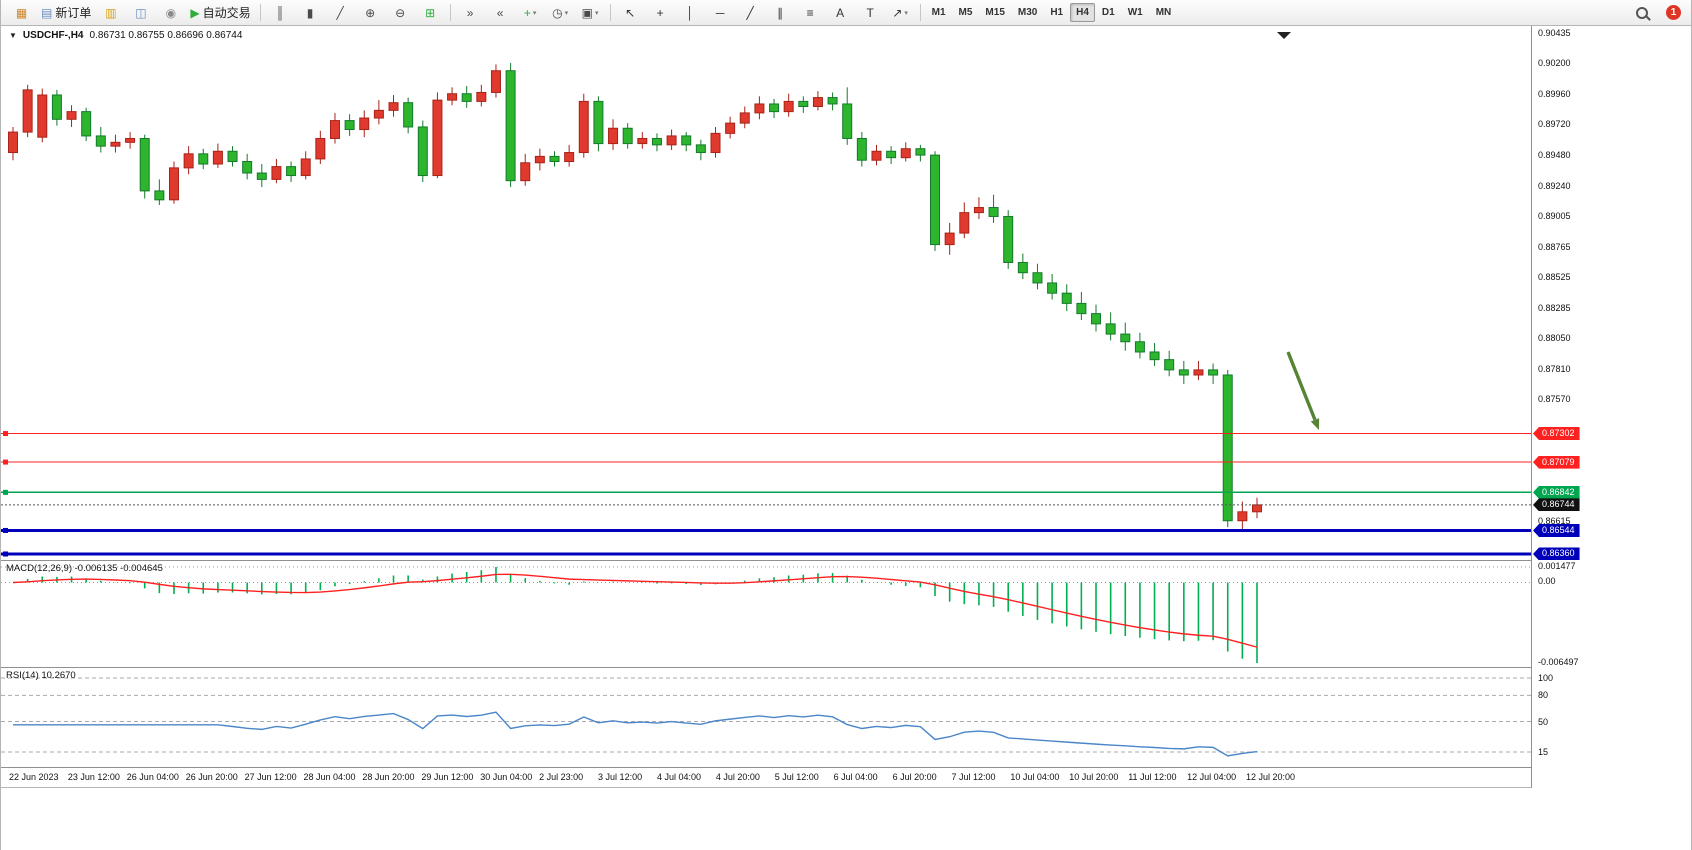 The width and height of the screenshot is (1692, 850). Describe the element at coordinates (1027, 12) in the screenshot. I see `timeframe-m30: M30` at that location.